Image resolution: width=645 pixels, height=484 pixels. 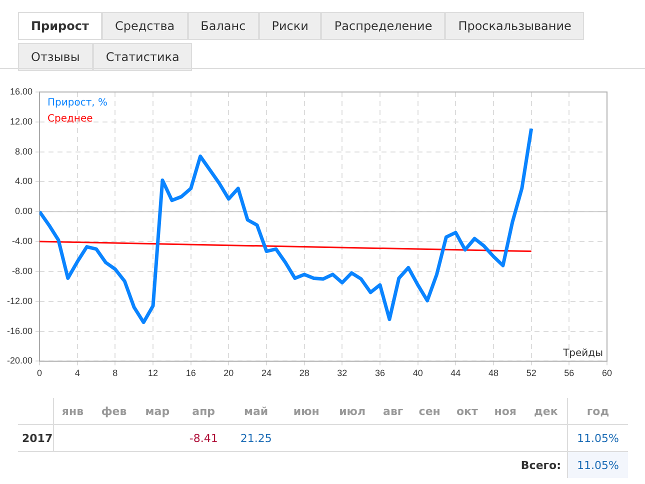 I want to click on y-tick-label: -8.00, so click(x=22, y=271).